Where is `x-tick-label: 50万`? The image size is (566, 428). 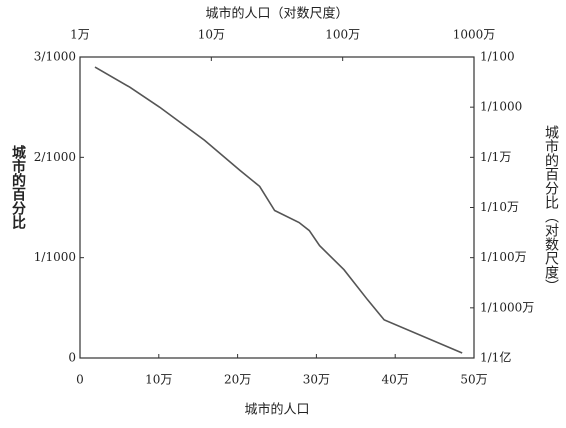 x-tick-label: 50万 is located at coordinates (473, 380).